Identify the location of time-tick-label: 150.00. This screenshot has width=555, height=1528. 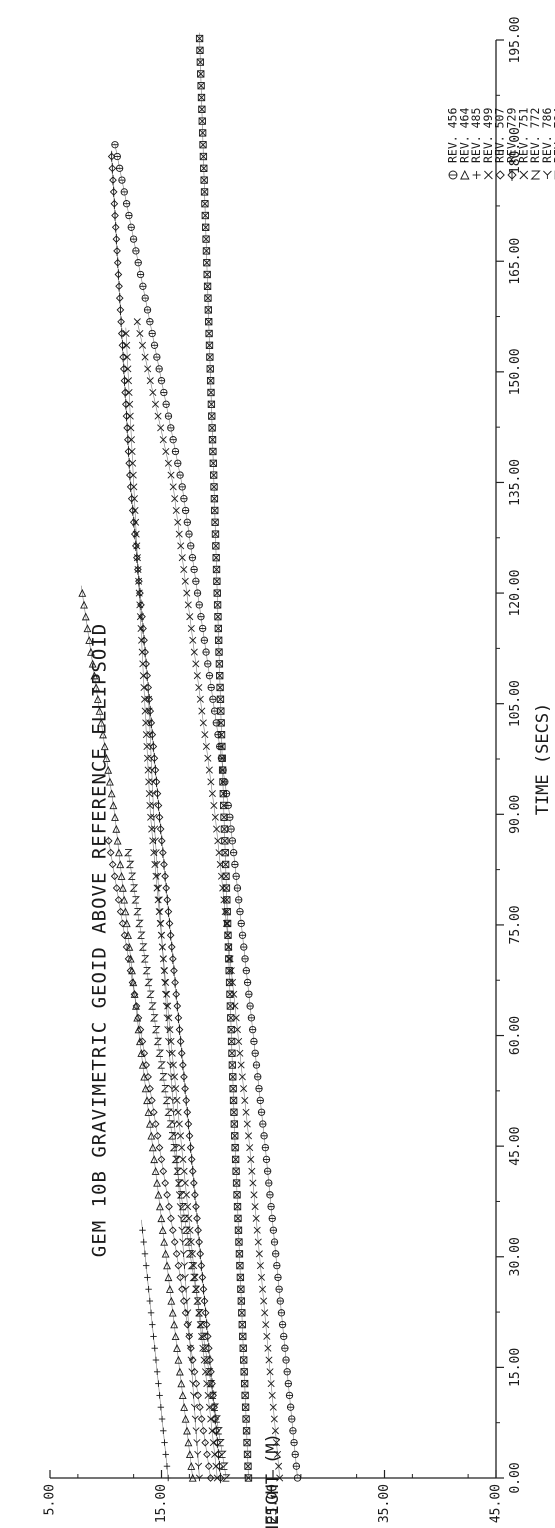
(515, 371).